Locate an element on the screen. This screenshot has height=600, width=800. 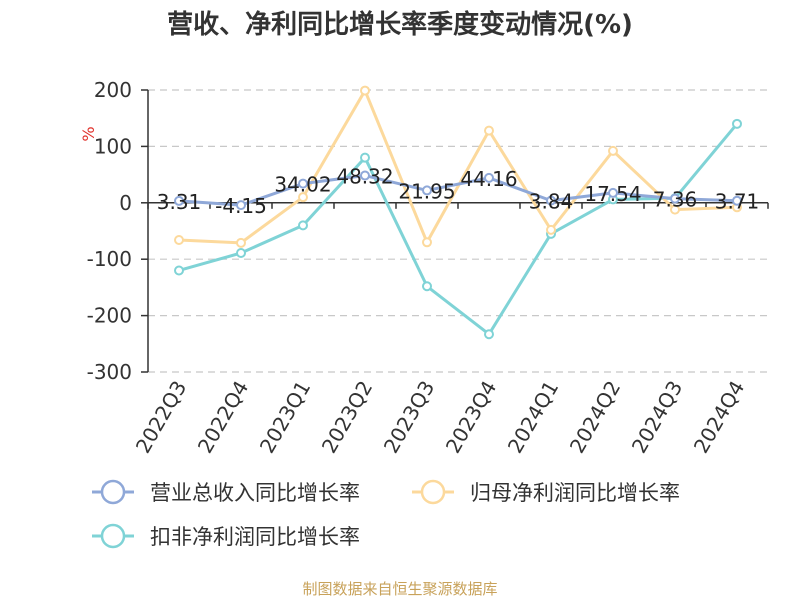
y-tick-label: 0 is located at coordinates (125, 203).